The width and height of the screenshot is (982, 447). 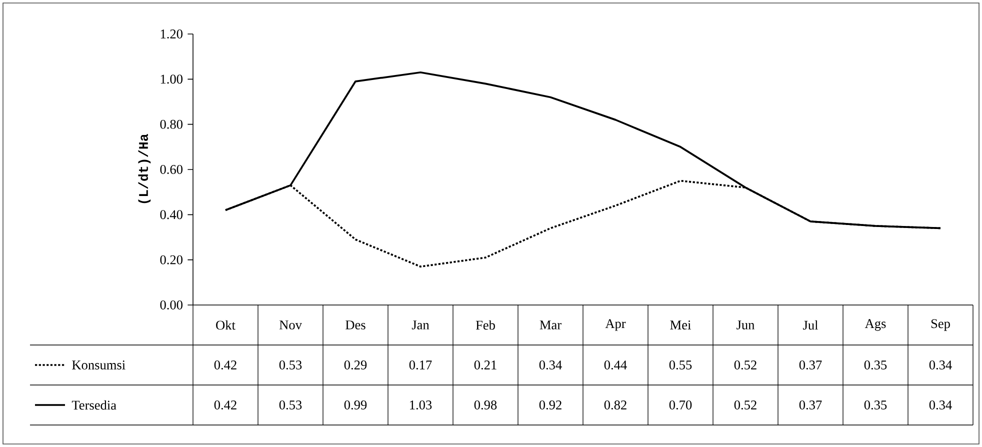 I want to click on x-tick-label: Jul, so click(x=810, y=325).